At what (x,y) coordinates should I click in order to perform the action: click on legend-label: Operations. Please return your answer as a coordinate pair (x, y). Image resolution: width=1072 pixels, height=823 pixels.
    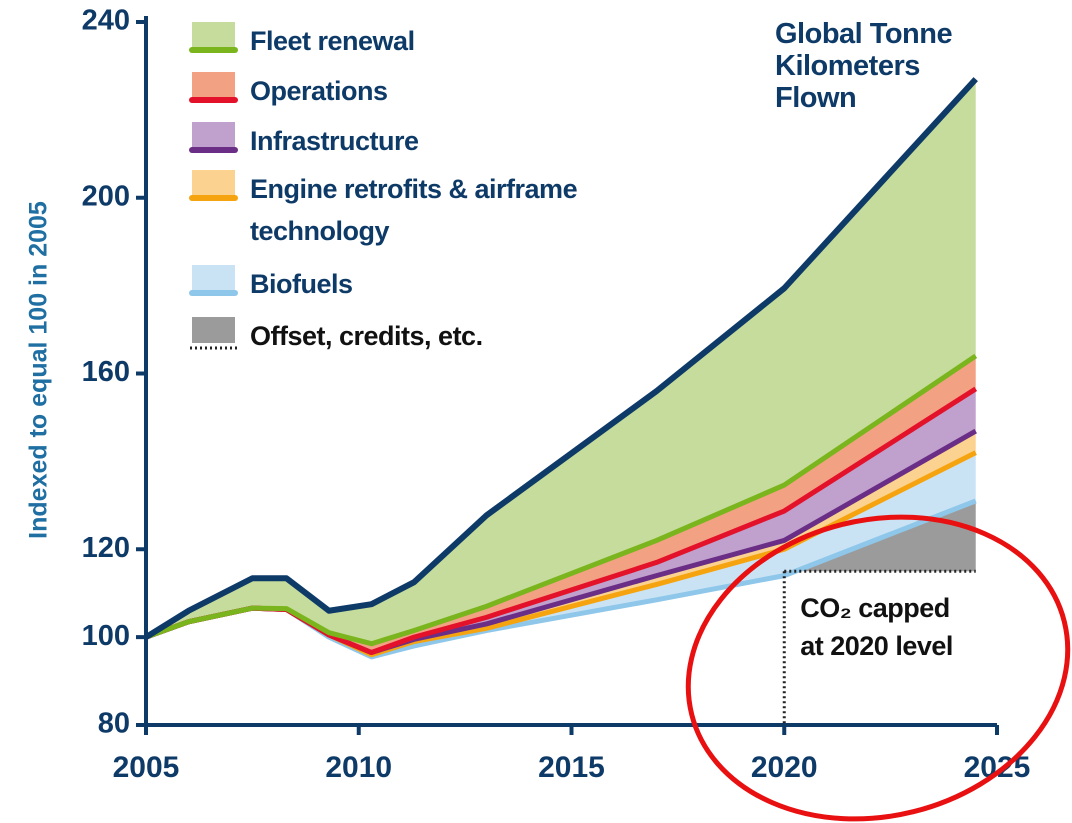
    Looking at the image, I should click on (319, 91).